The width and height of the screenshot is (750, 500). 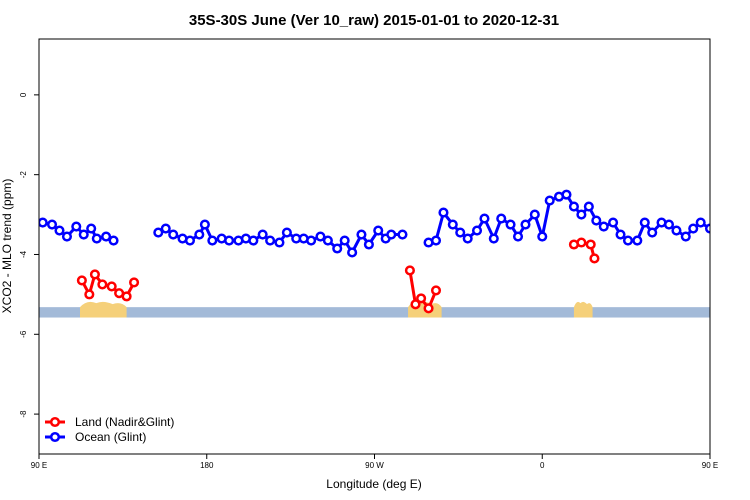 I want to click on y-tick-label: -4, so click(x=23, y=254).